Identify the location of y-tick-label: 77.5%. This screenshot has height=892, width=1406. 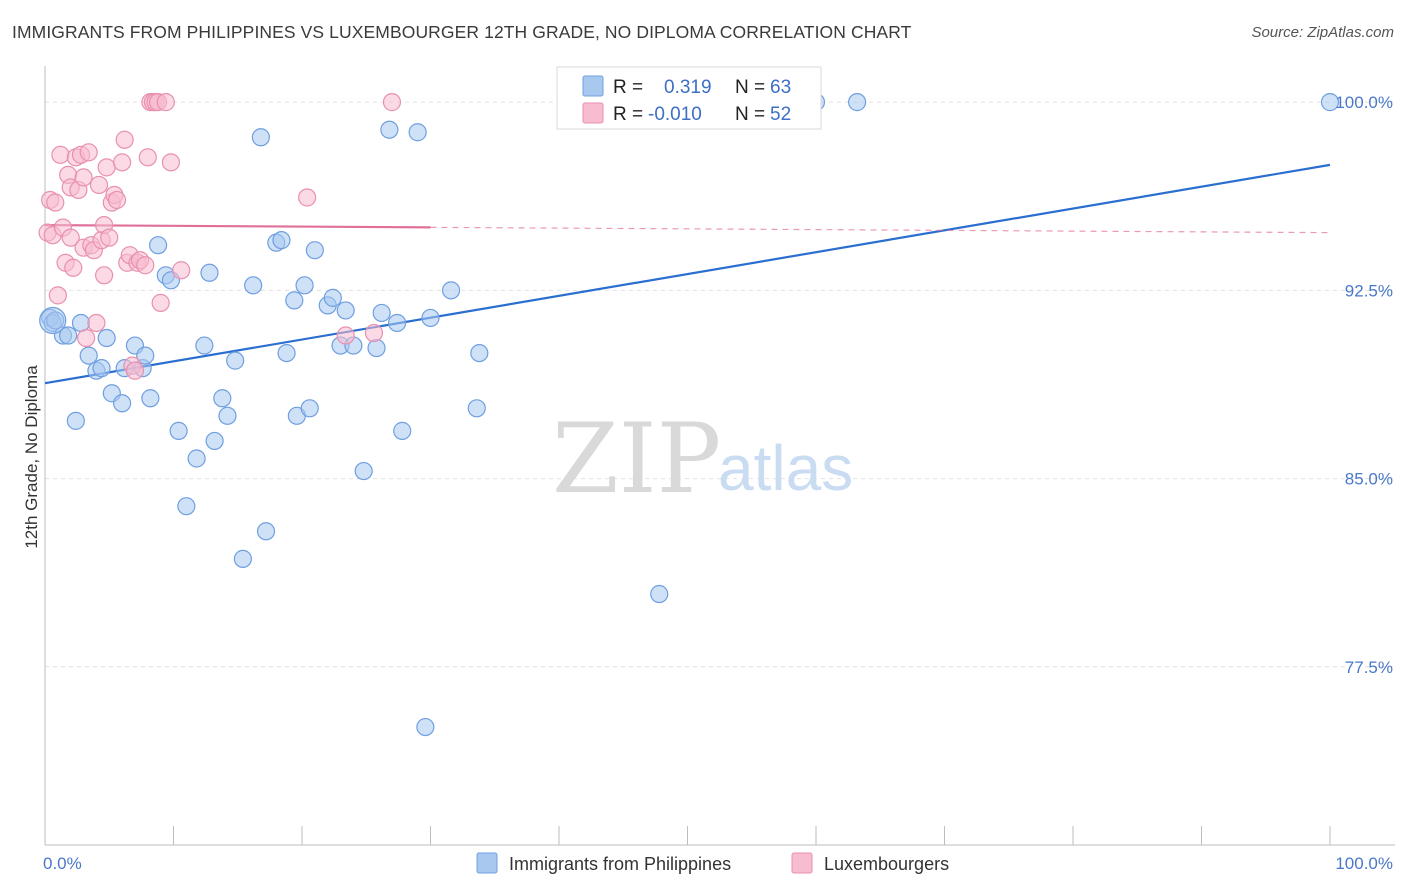
(1369, 667).